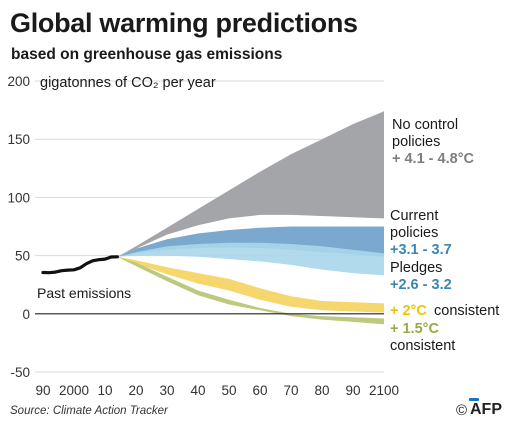 The image size is (512, 431). I want to click on x-tick-label: 2000, so click(74, 390).